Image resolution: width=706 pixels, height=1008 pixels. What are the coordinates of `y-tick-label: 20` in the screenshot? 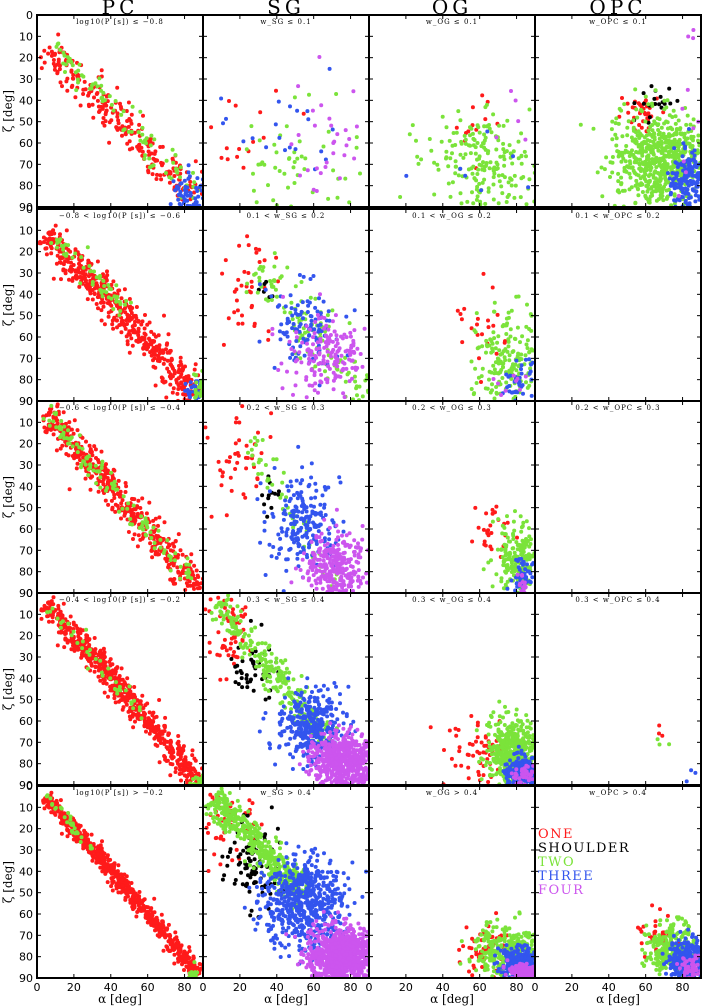 It's located at (26, 58).